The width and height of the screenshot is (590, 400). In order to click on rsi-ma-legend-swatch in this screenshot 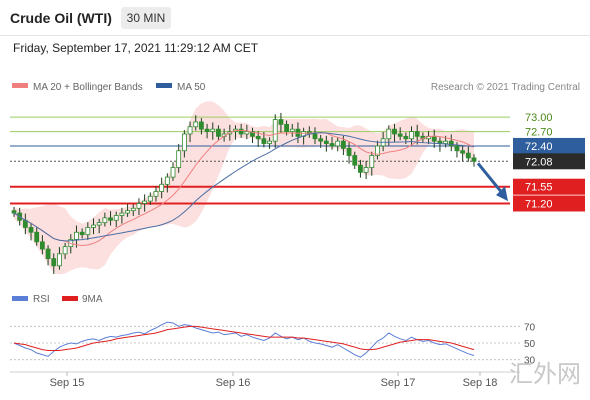, I will do `click(70, 298)`.